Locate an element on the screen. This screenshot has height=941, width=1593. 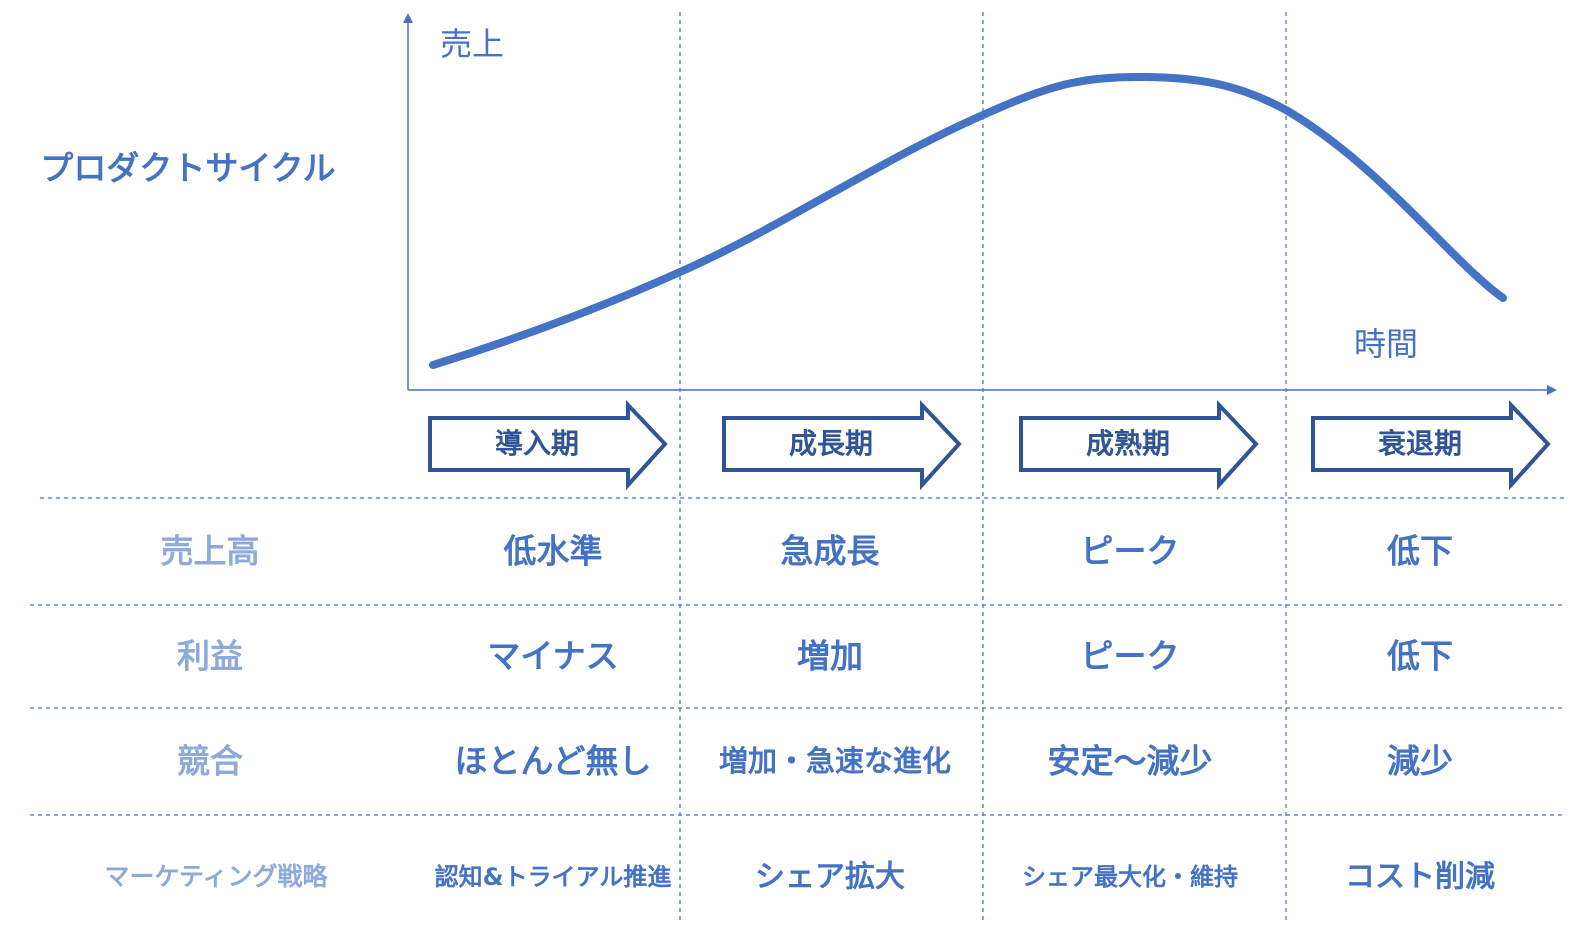
stage-label: 成熟期 is located at coordinates (1128, 443).